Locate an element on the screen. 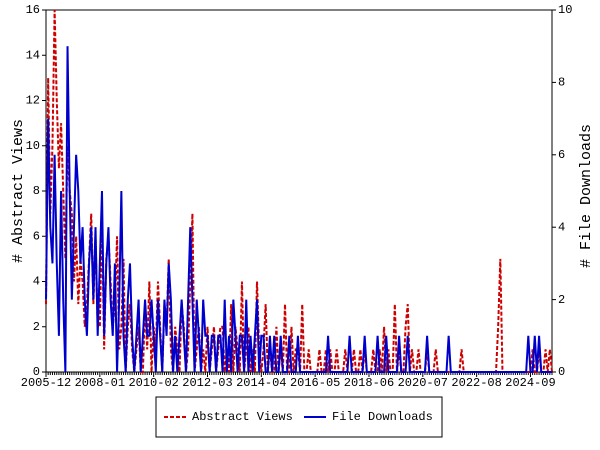  x-tick-label: 2024-09 is located at coordinates (530, 383).